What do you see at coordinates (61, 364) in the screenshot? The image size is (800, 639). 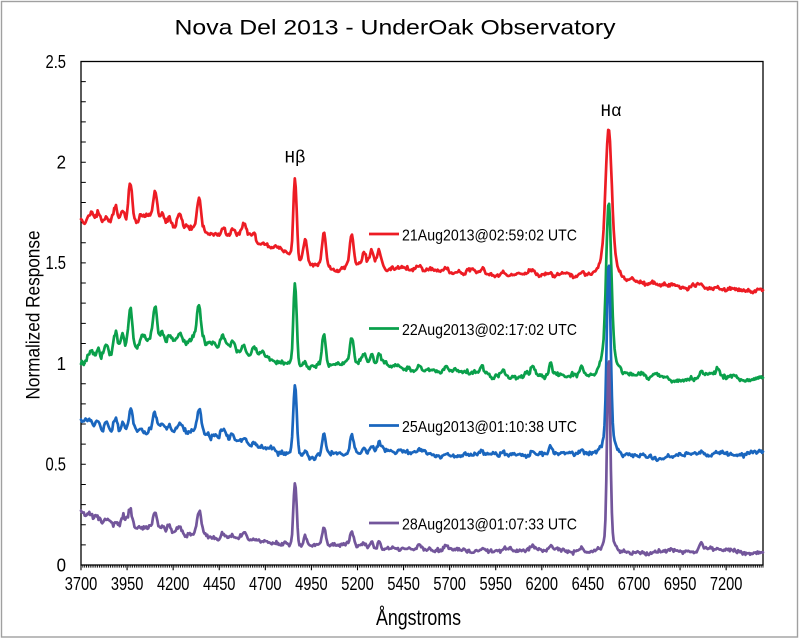 I see `svg-text: 1` at bounding box center [61, 364].